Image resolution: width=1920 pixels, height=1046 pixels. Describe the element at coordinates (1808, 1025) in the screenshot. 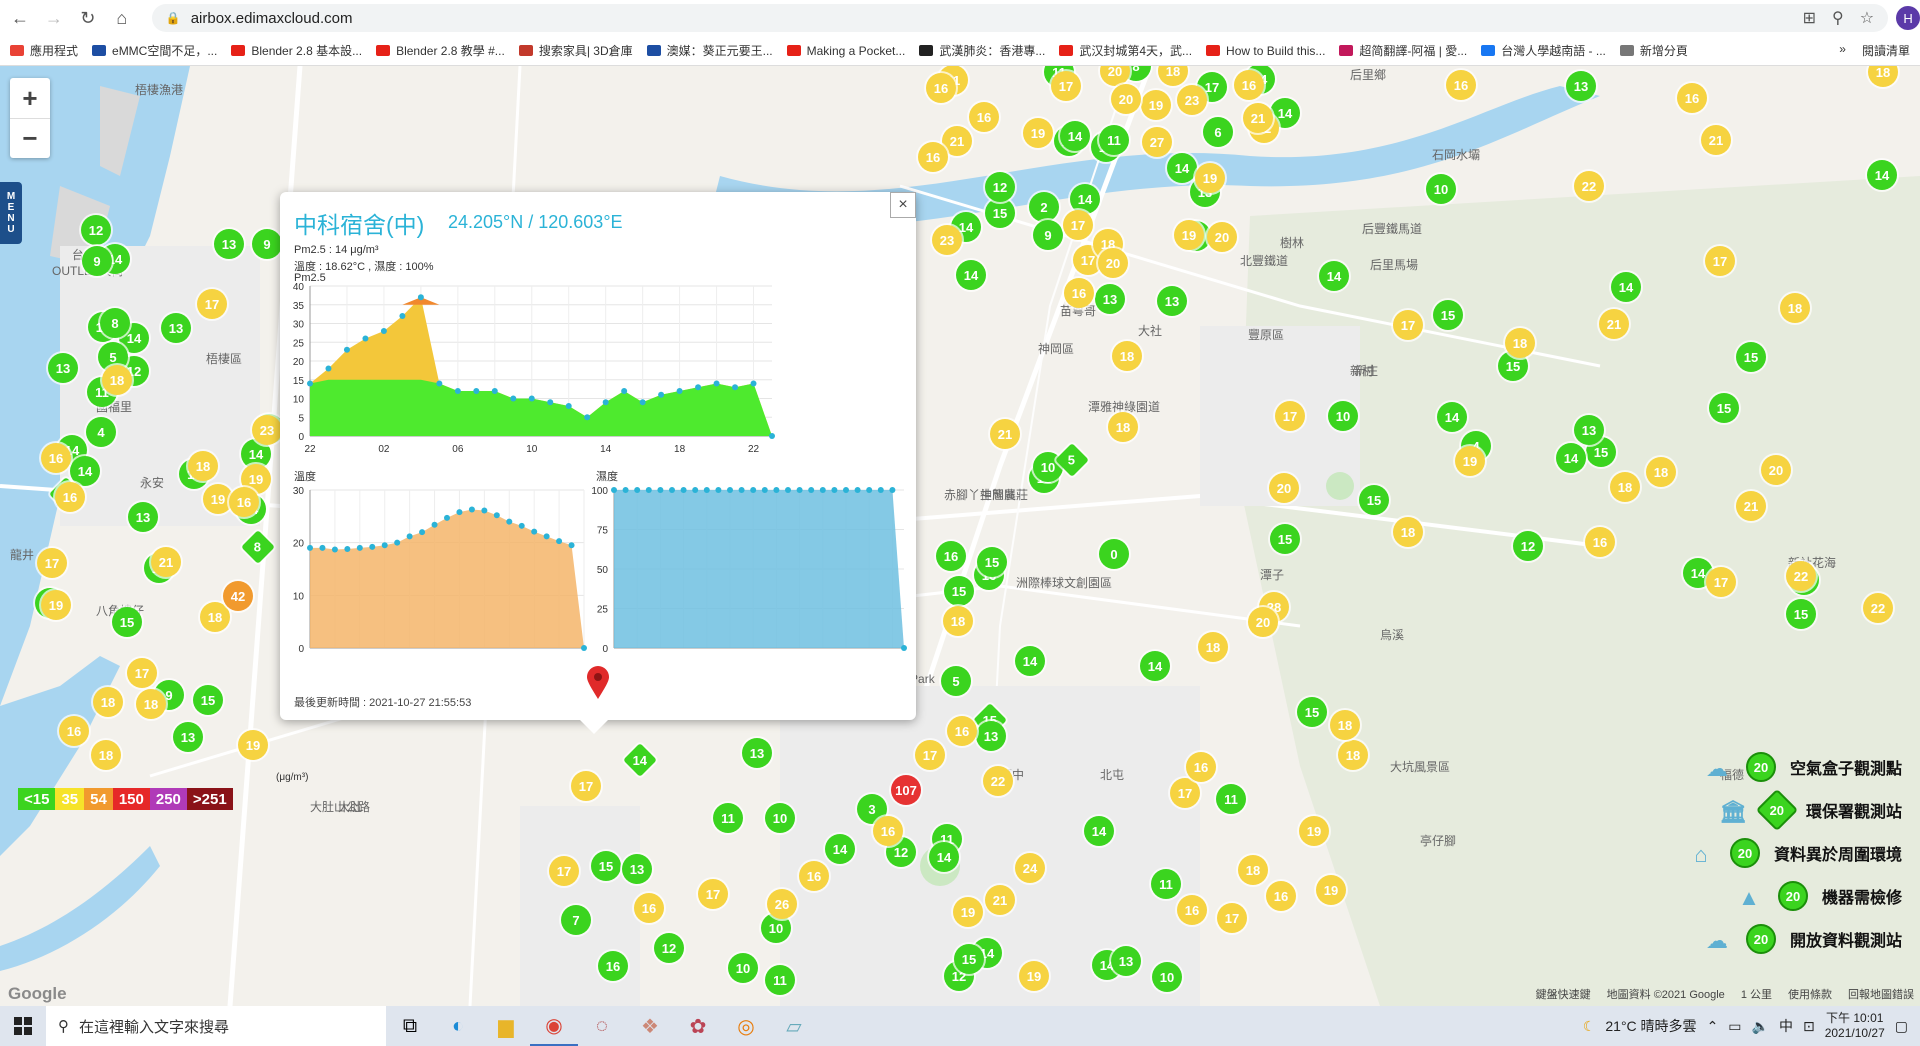

I see `input-mode-icon: ⊡` at that location.